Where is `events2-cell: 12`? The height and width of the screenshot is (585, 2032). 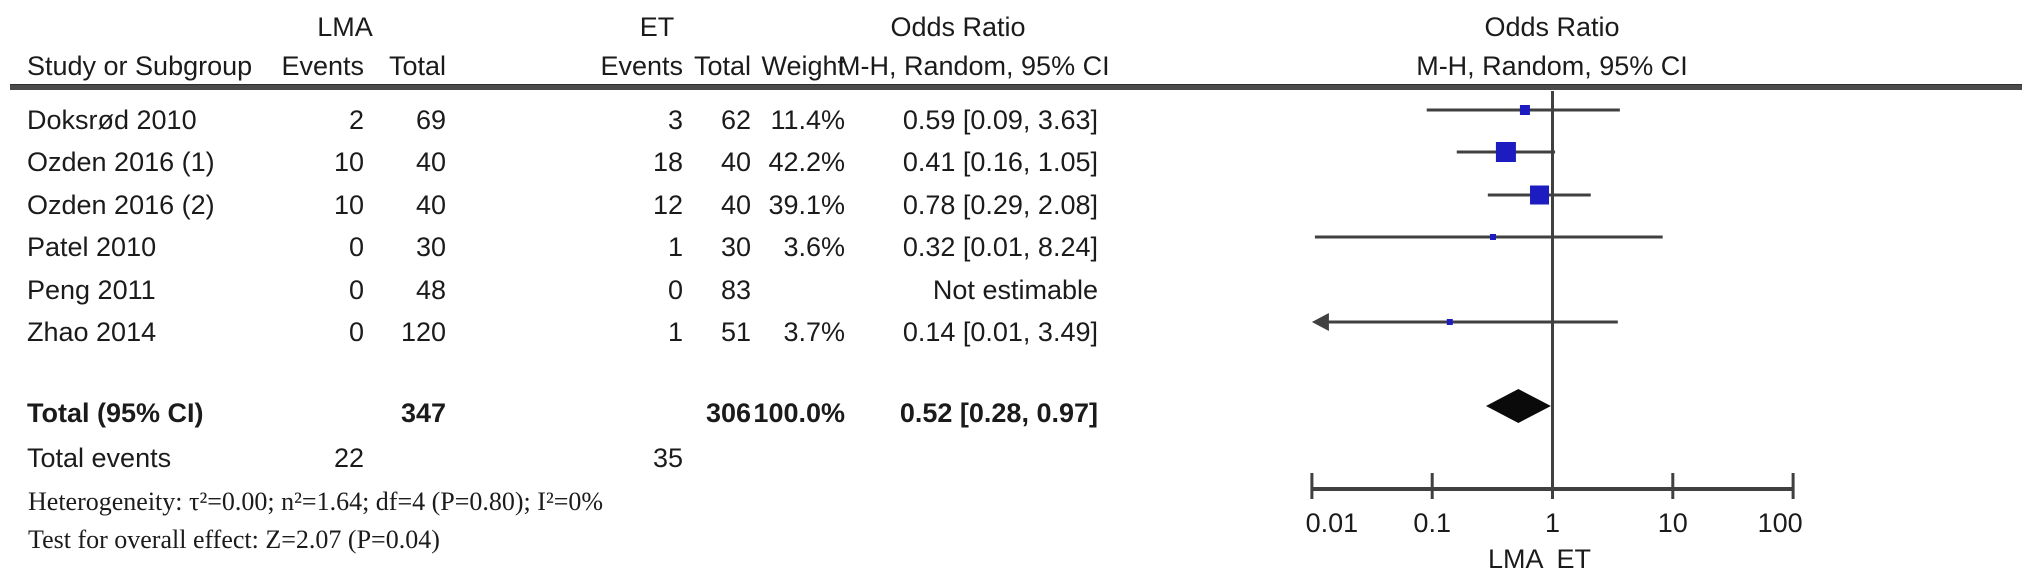
events2-cell: 12 is located at coordinates (667, 205).